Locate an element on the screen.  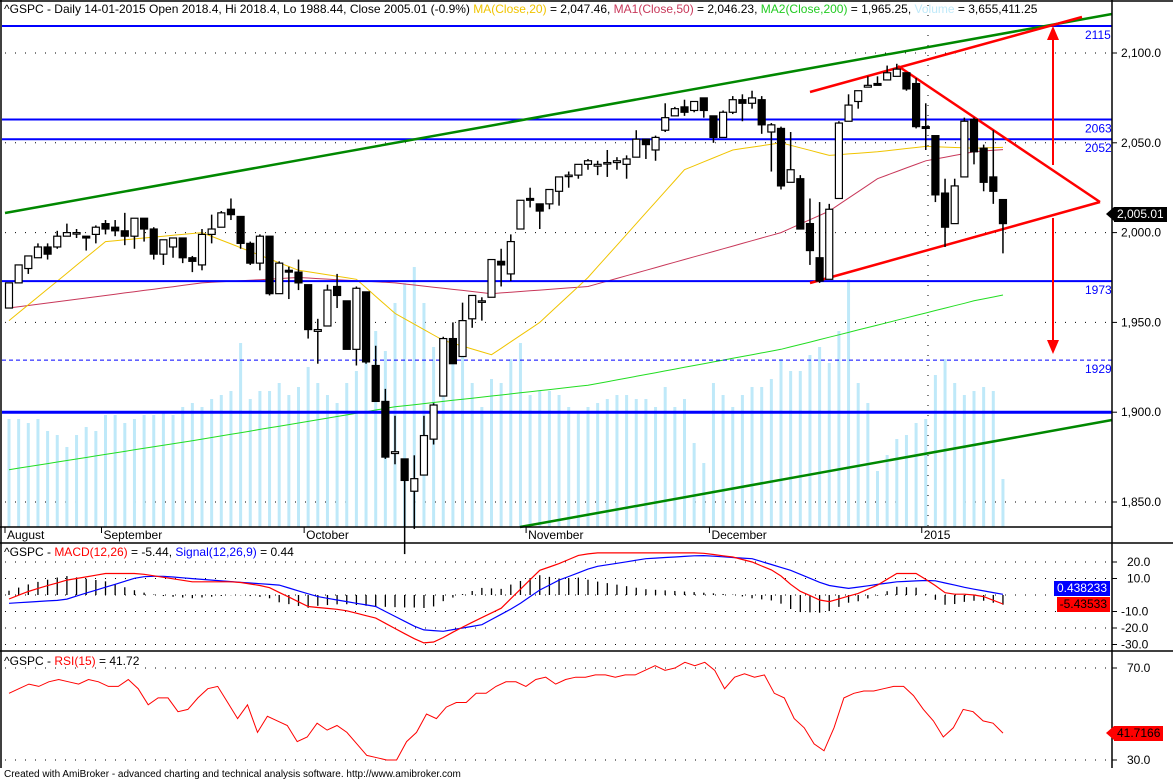
rsi-value: = 41.72 is located at coordinates (117, 661).